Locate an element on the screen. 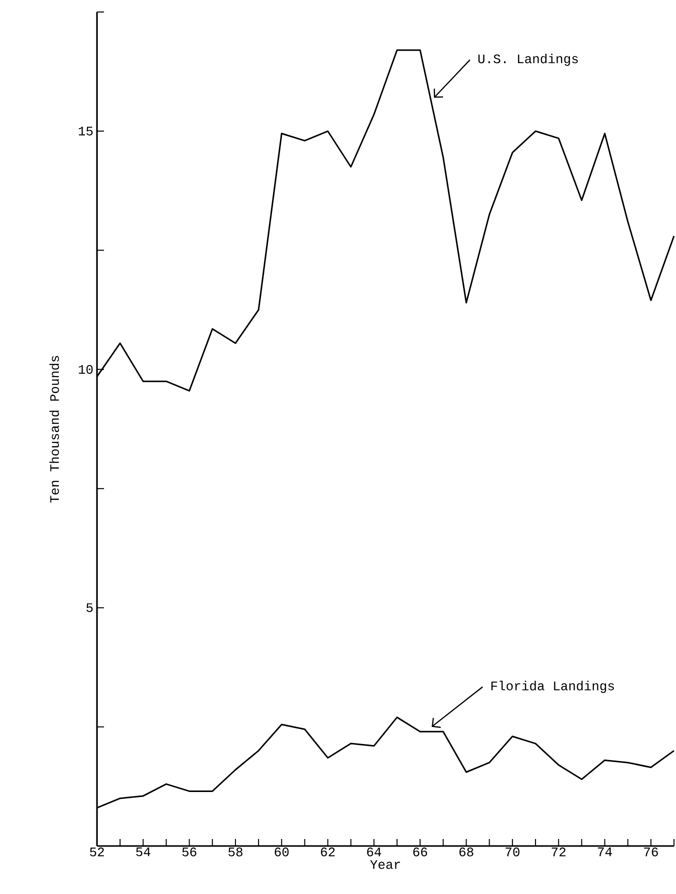 Image resolution: width=676 pixels, height=894 pixels. annotation: Florida Landings is located at coordinates (552, 686).